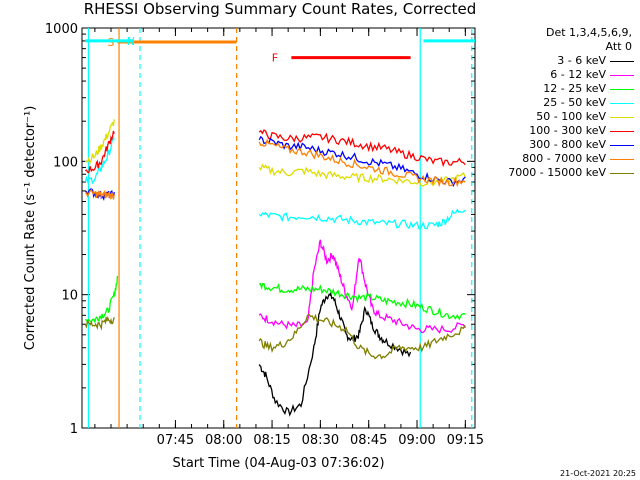 This screenshot has width=640, height=480. What do you see at coordinates (368, 440) in the screenshot?
I see `x-tick-label: 08:45` at bounding box center [368, 440].